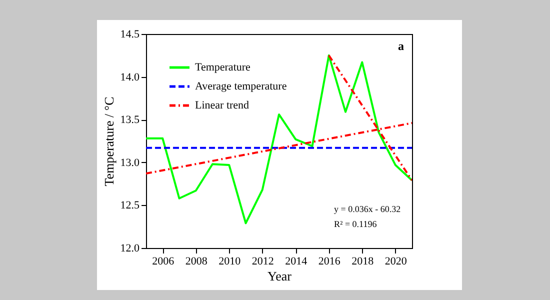 The image size is (550, 300). What do you see at coordinates (130, 77) in the screenshot?
I see `y-tick-label: 14.0` at bounding box center [130, 77].